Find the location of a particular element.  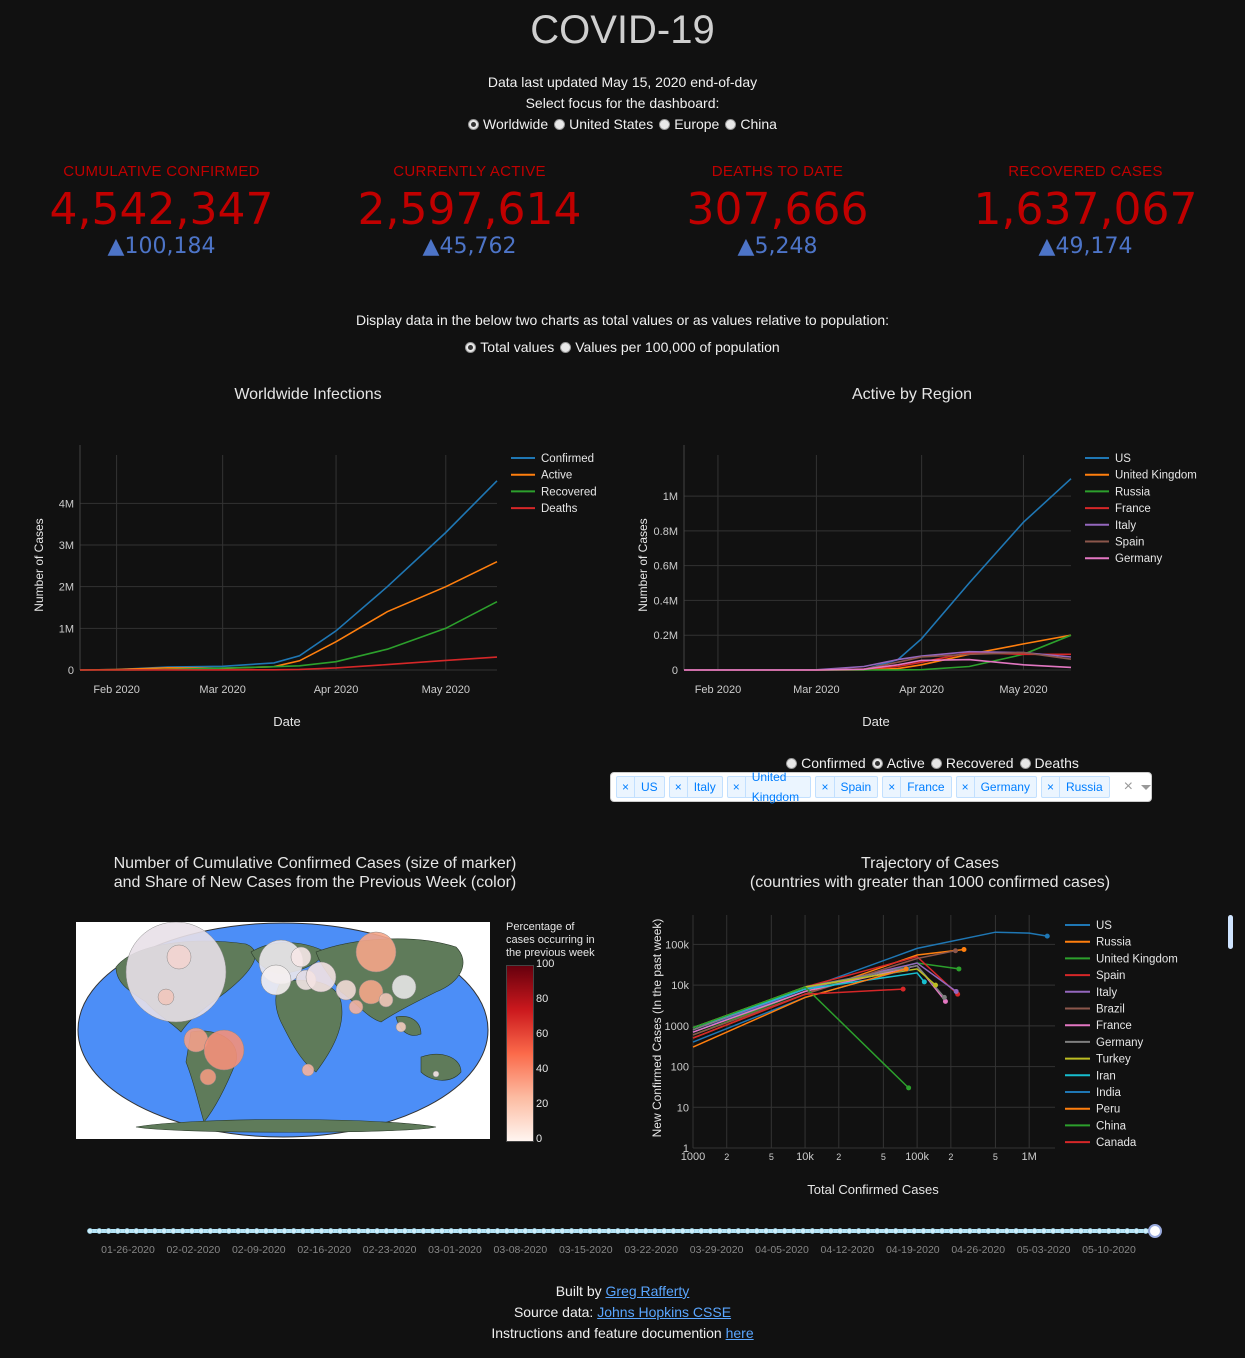

legend-item-china: China is located at coordinates (1111, 1126).